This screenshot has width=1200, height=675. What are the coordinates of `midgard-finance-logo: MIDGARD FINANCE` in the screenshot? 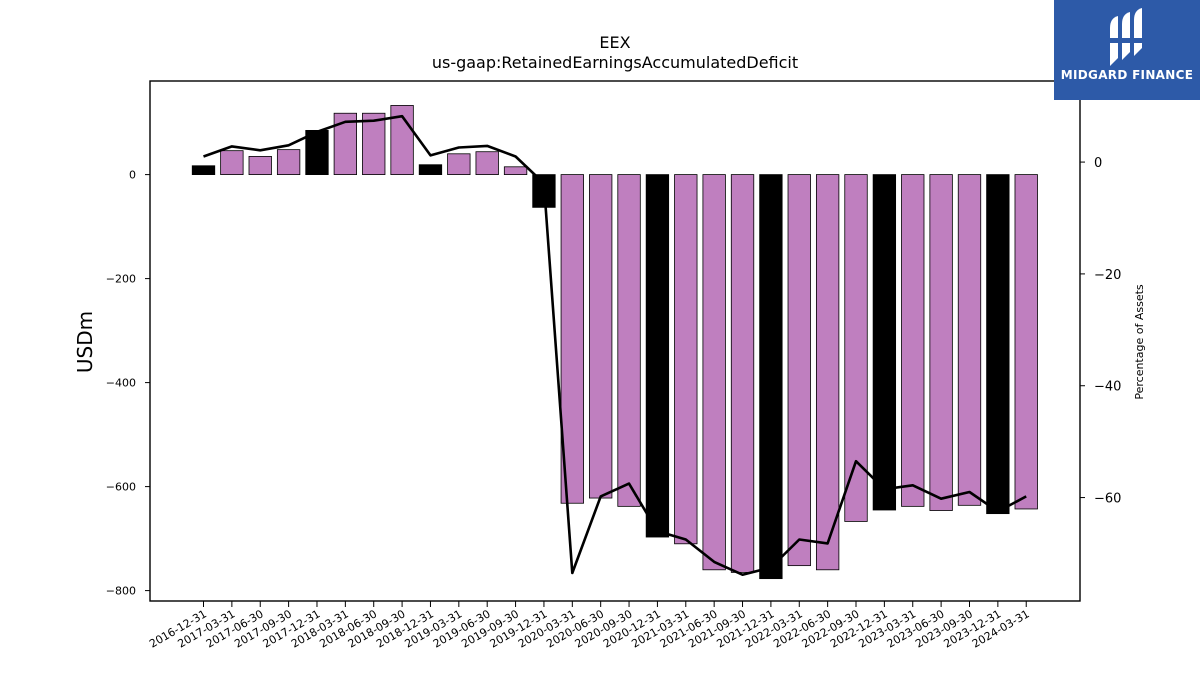 It's located at (1127, 50).